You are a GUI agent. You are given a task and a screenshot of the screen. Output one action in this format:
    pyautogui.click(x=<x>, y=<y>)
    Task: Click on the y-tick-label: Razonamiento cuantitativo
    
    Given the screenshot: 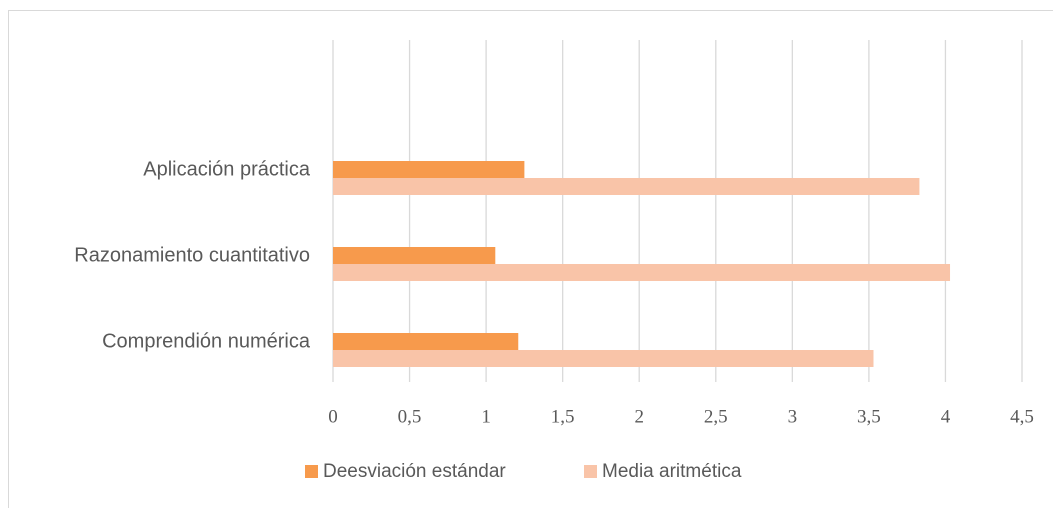 What is the action you would take?
    pyautogui.click(x=192, y=255)
    